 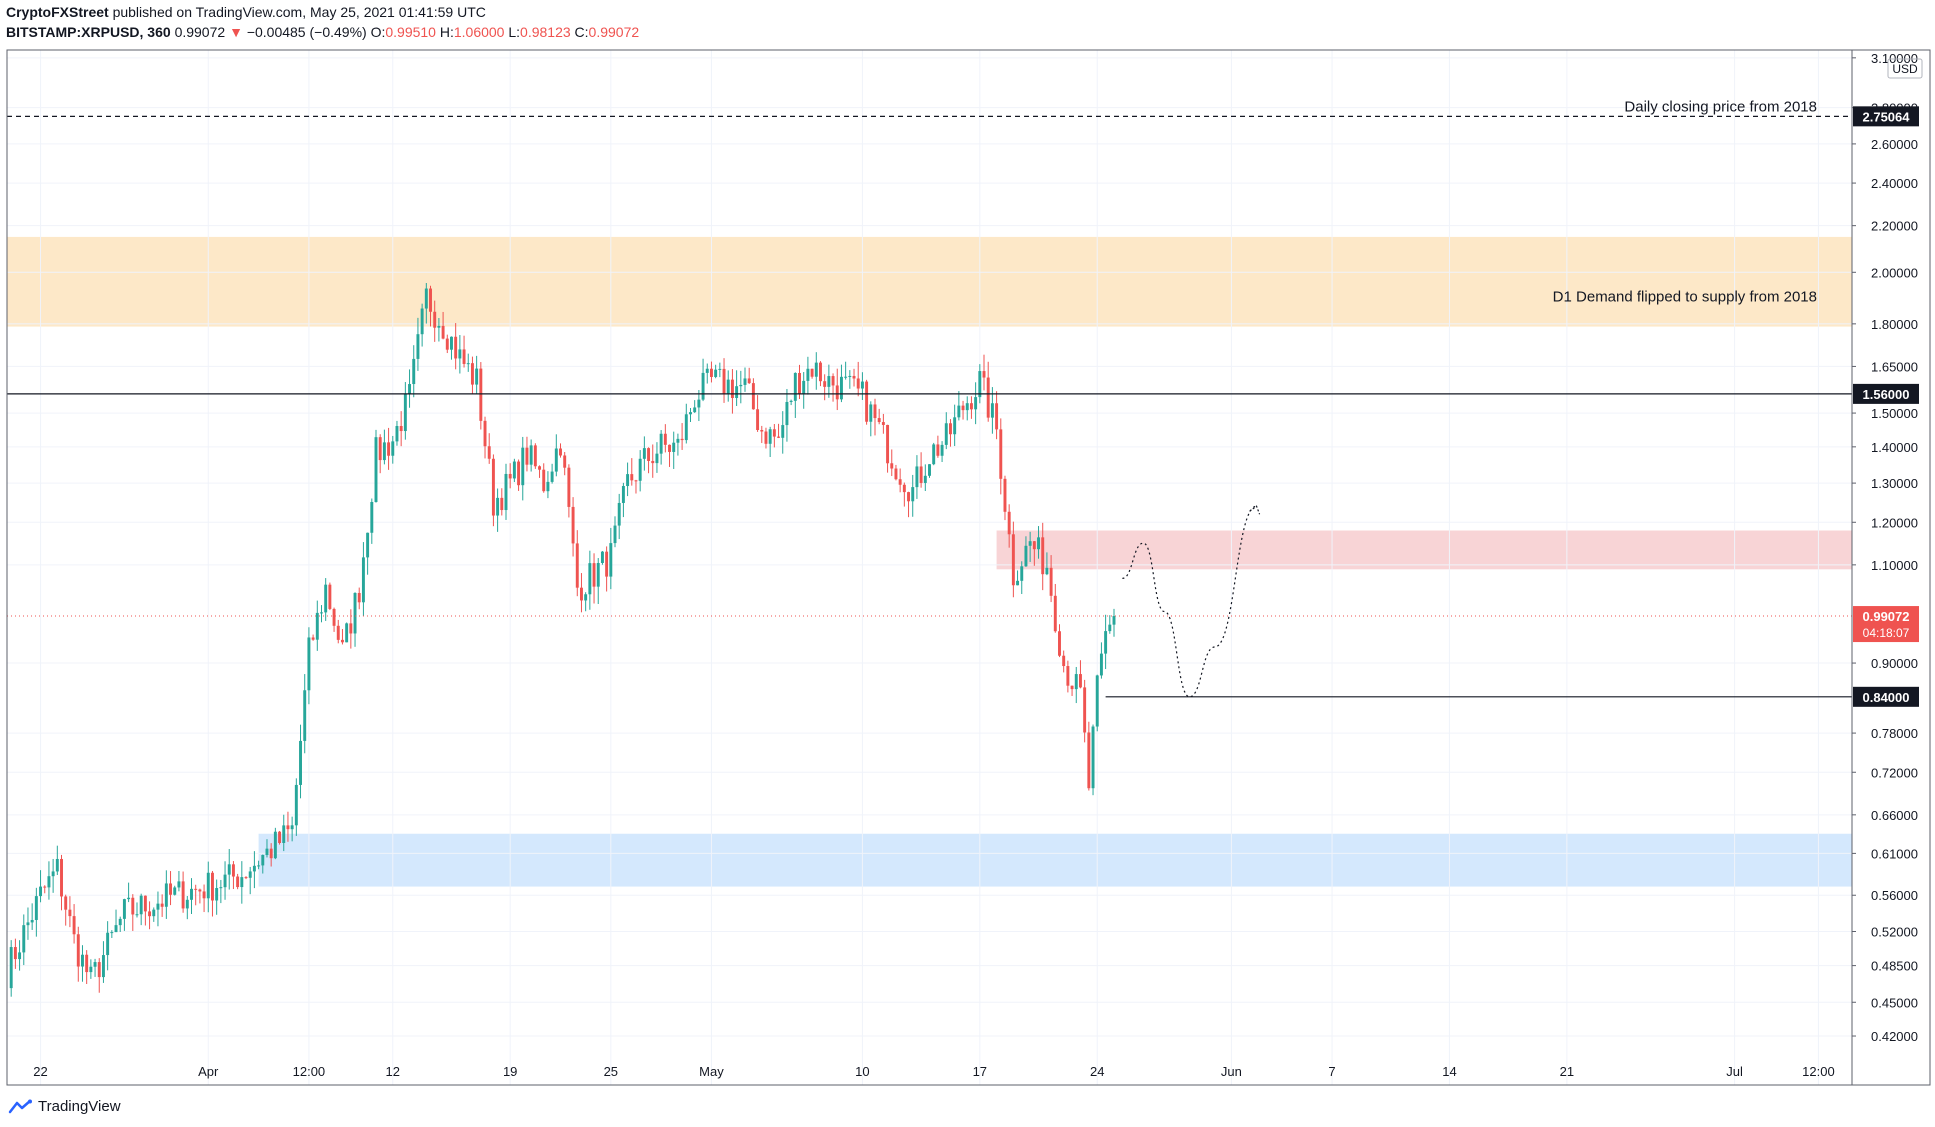 I want to click on x-tick-label: 22, so click(x=40, y=1071).